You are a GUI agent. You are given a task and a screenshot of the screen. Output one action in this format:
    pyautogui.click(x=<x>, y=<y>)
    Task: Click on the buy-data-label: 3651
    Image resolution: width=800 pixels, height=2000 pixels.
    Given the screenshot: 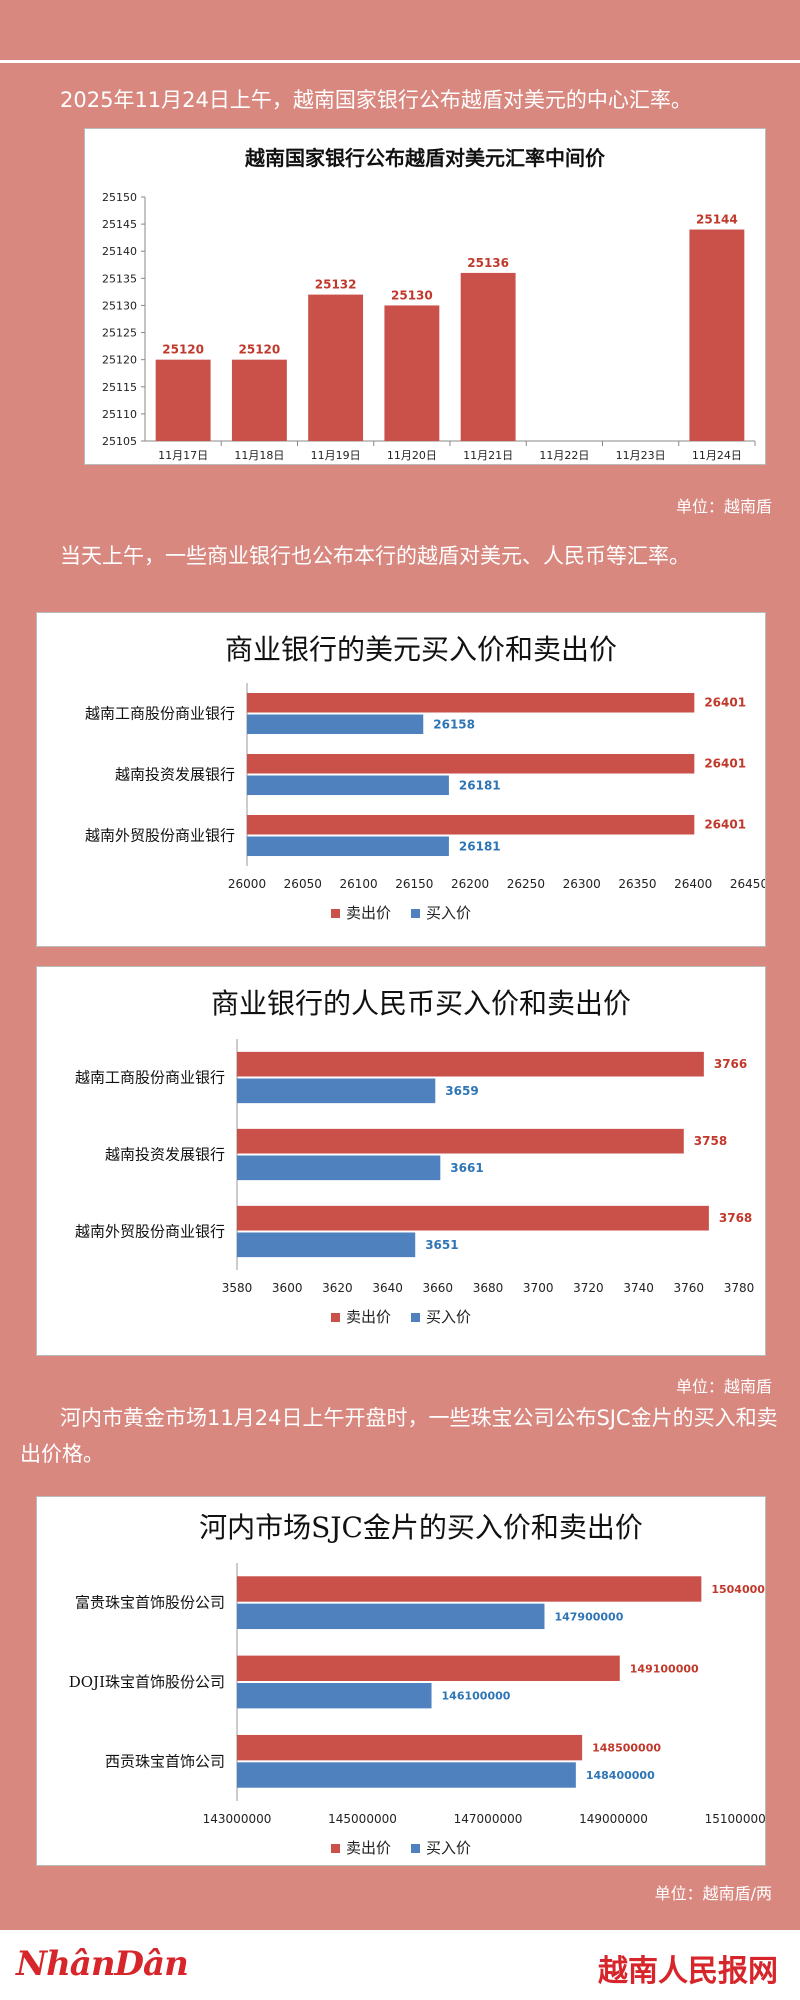 What is the action you would take?
    pyautogui.click(x=441, y=1245)
    